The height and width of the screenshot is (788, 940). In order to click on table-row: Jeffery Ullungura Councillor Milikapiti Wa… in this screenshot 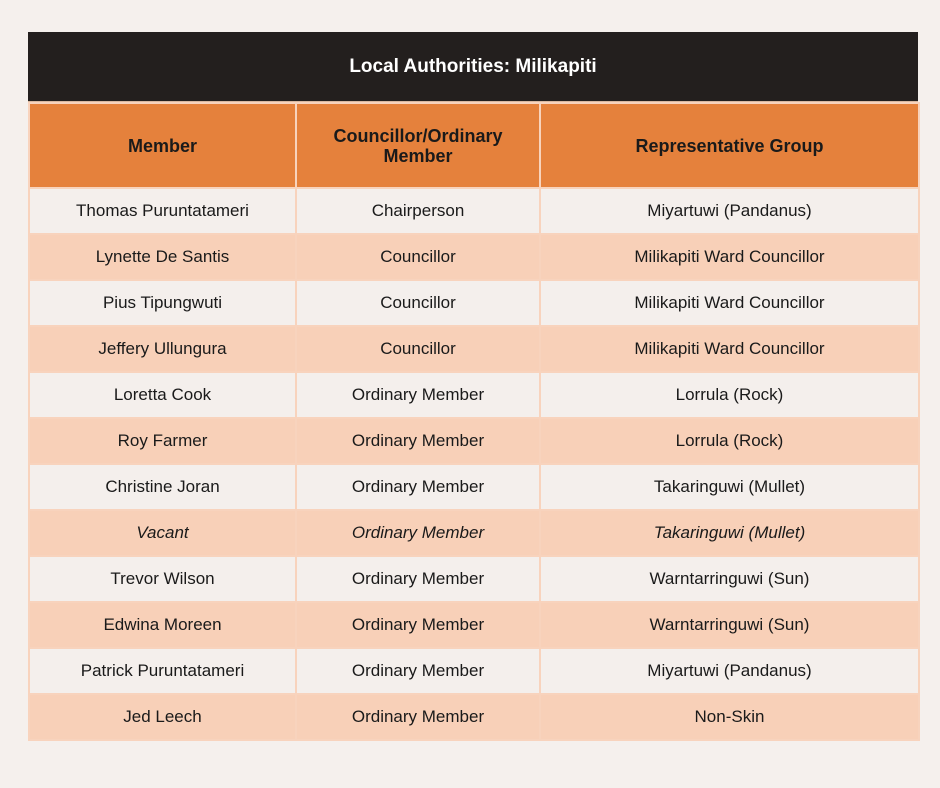, I will do `click(474, 349)`.